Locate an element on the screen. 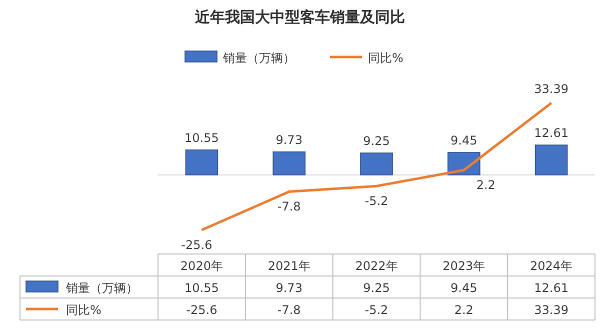 The height and width of the screenshot is (336, 600). text: 销量（万辆） is located at coordinates (102, 288).